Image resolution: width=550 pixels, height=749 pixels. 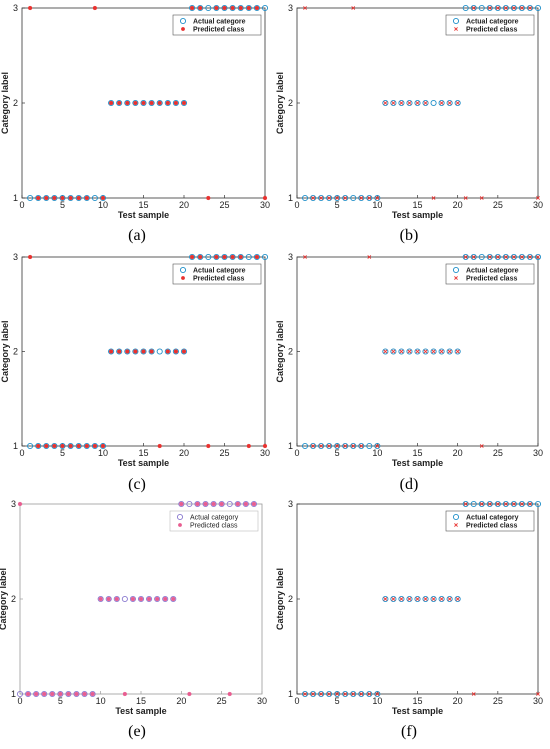 I want to click on x-tick-label: 20, so click(x=458, y=701).